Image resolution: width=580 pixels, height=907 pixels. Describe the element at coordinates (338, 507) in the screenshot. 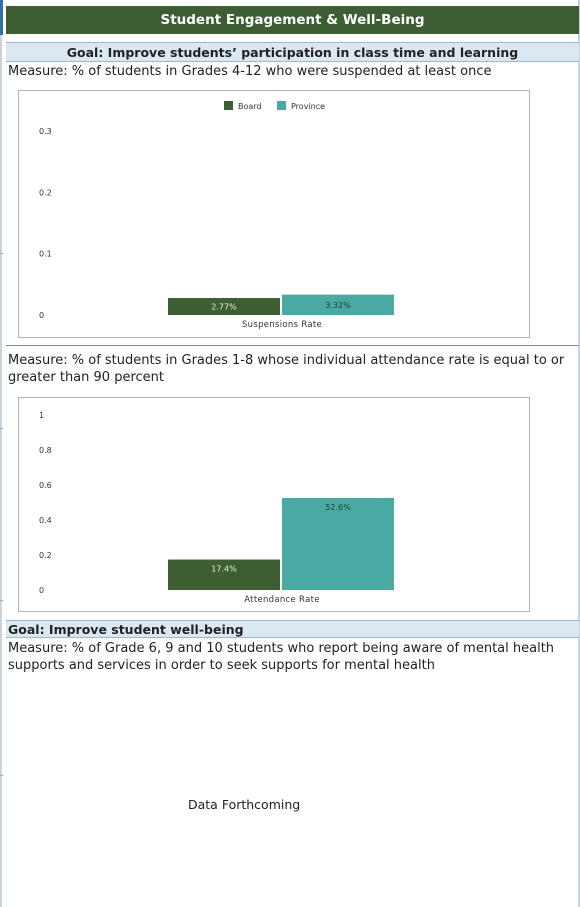

I see `data-label: 52.6%` at that location.